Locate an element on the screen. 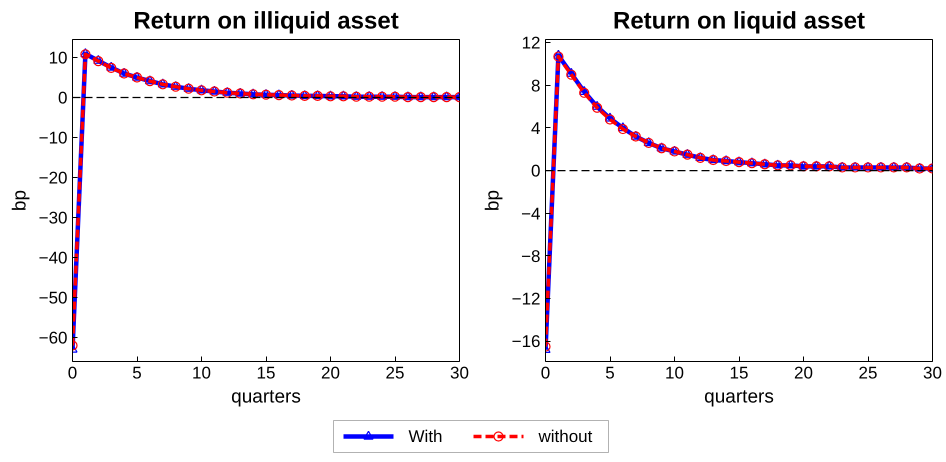 This screenshot has height=462, width=946. y-tick-label: 8 is located at coordinates (536, 86).